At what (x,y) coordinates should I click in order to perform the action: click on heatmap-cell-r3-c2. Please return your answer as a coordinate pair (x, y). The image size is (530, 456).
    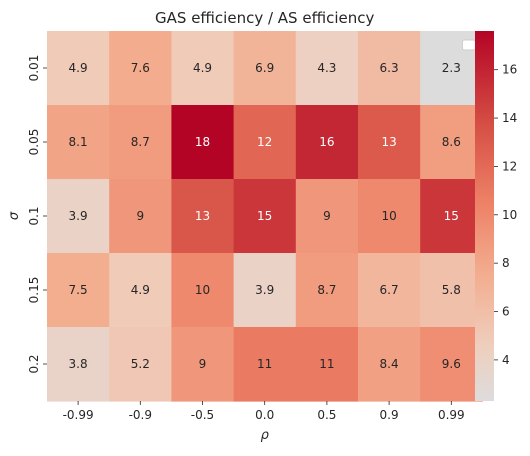
    Looking at the image, I should click on (203, 290).